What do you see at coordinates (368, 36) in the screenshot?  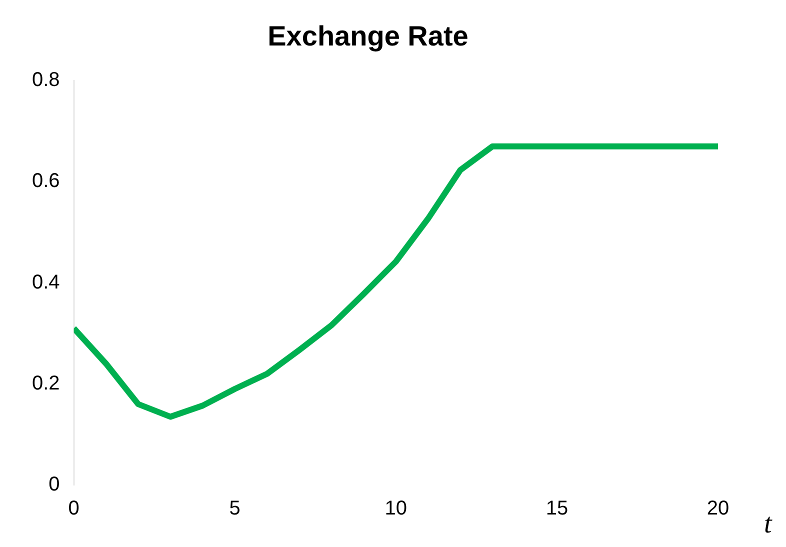 I see `chart-title: Exchange Rate` at bounding box center [368, 36].